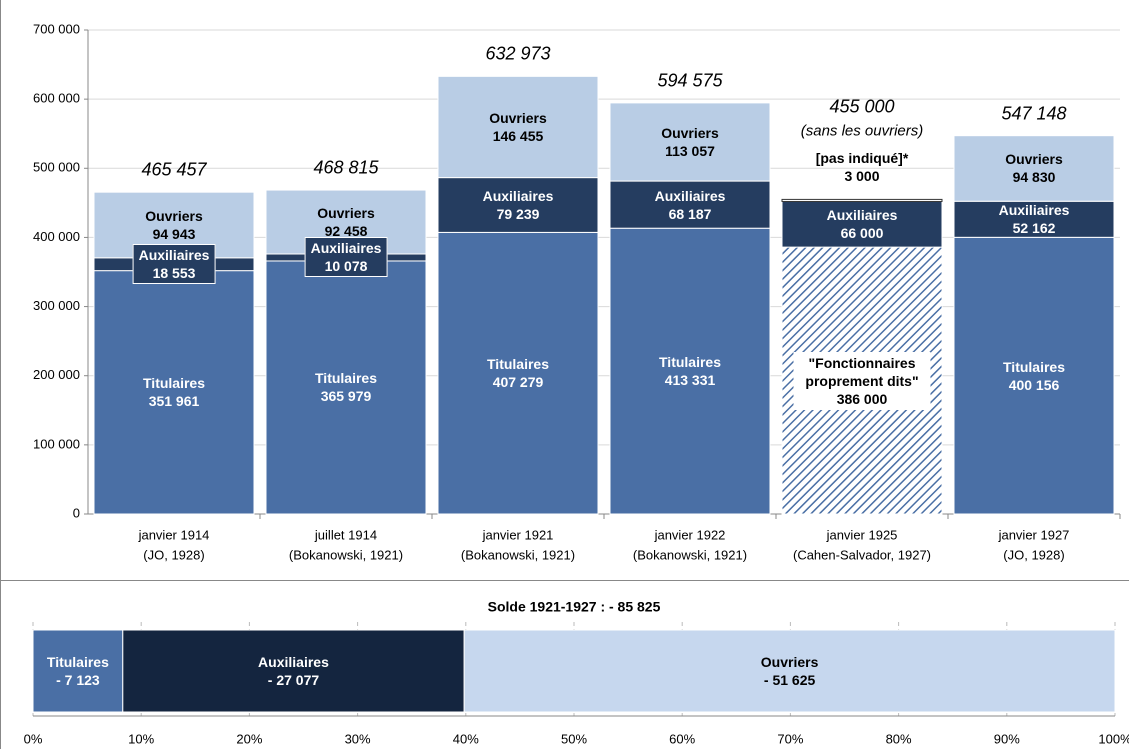 Image resolution: width=1129 pixels, height=749 pixels. Describe the element at coordinates (56, 167) in the screenshot. I see `y-tick-label: 500 000` at that location.